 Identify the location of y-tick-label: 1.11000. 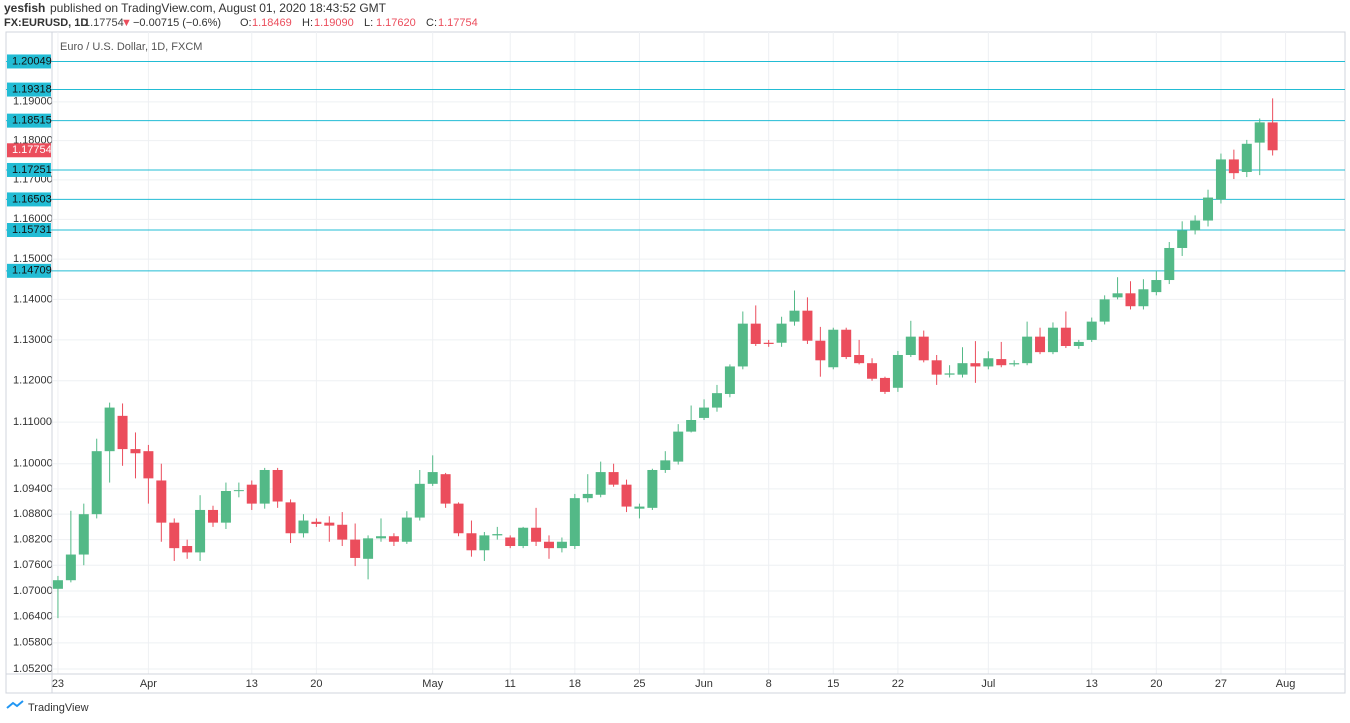
(32, 422).